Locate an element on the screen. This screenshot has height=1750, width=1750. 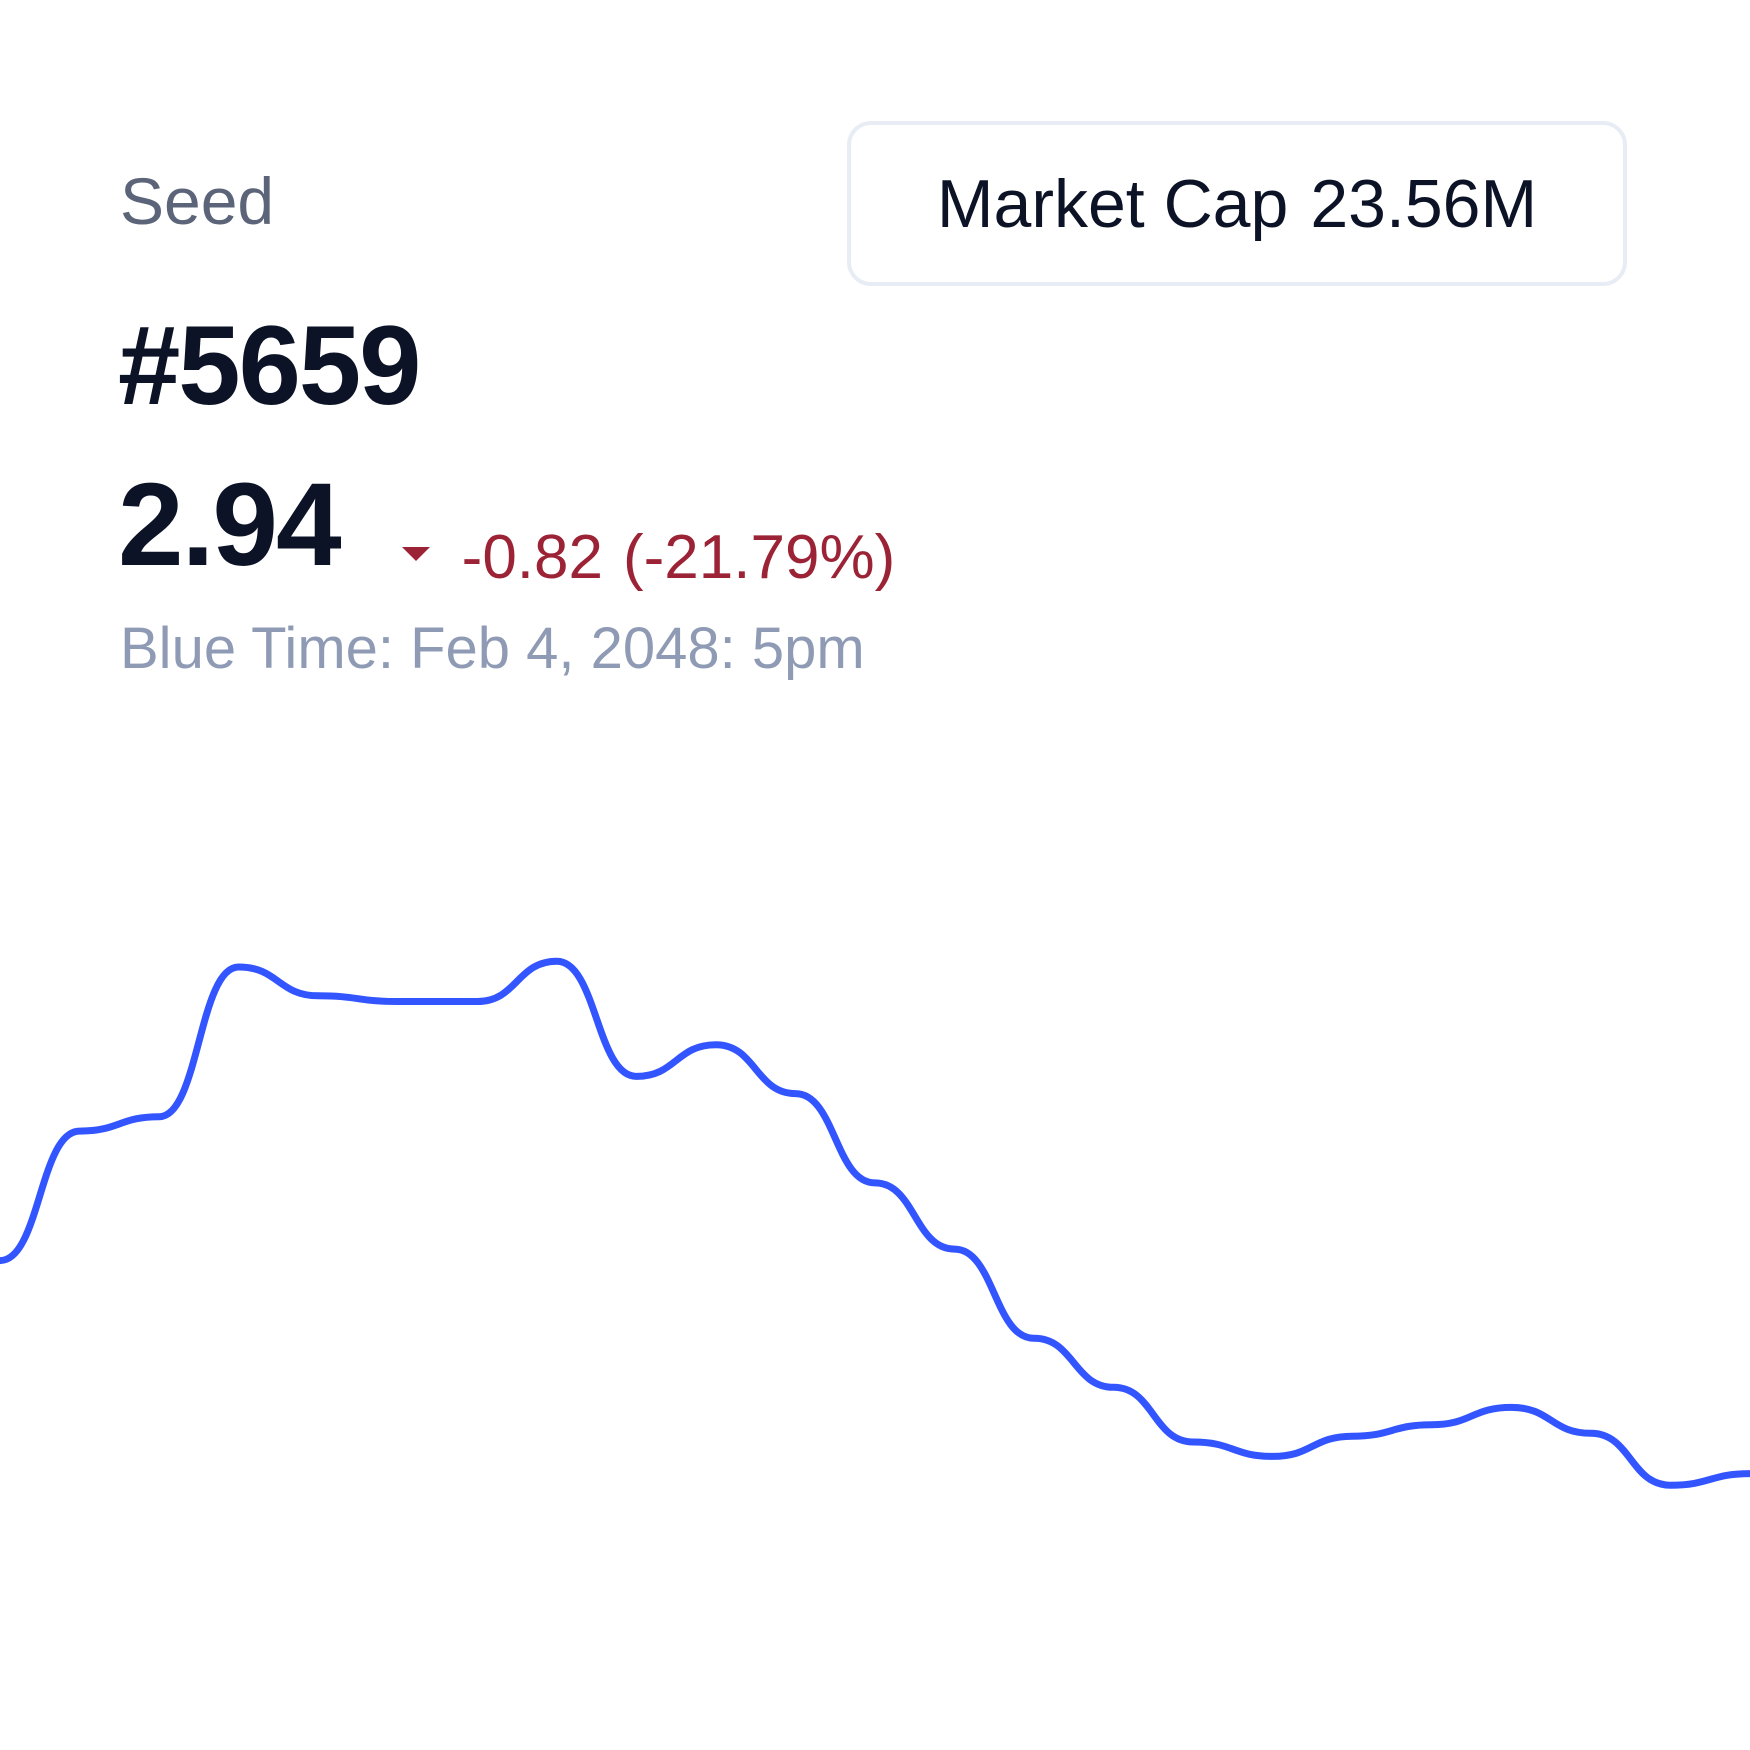
caret-down-icon is located at coordinates (415, 554).